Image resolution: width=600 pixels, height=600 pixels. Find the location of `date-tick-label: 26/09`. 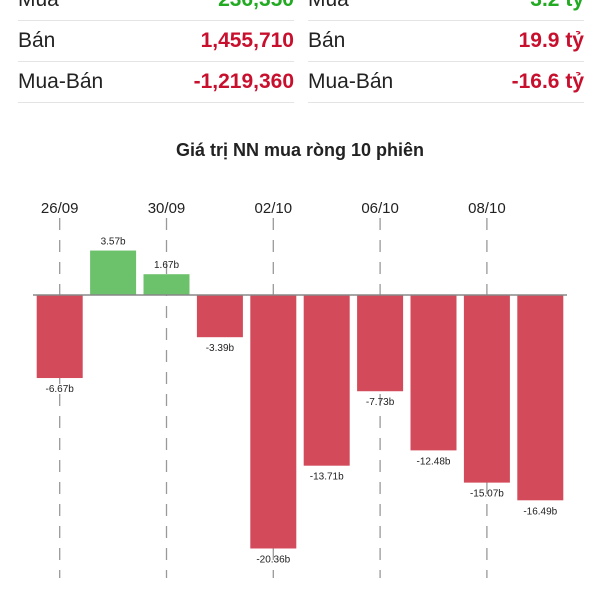

date-tick-label: 26/09 is located at coordinates (60, 208).